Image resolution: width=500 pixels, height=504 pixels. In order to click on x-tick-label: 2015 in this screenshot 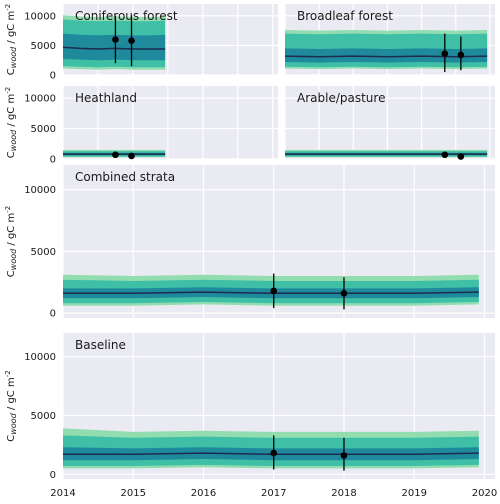, I will do `click(133, 493)`.